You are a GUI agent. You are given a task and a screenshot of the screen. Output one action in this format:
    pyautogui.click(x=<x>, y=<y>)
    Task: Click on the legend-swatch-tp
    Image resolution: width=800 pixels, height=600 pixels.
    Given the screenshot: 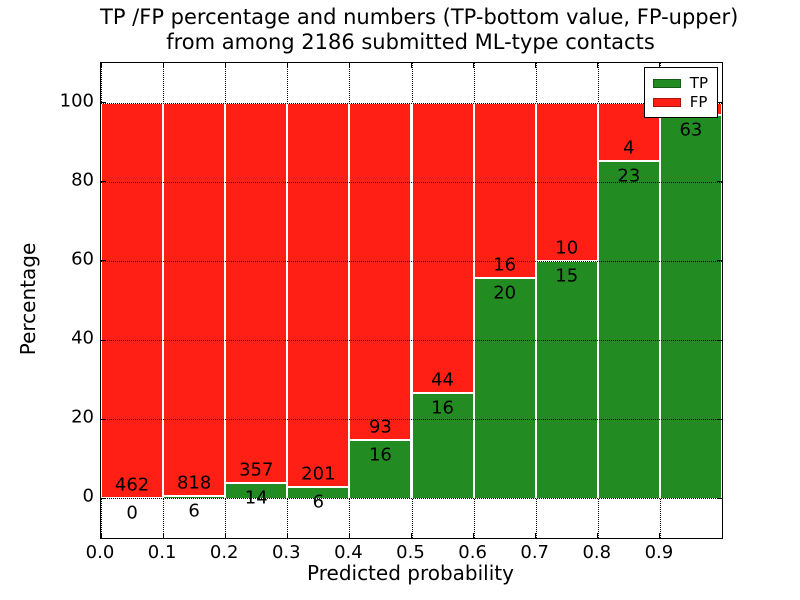 What is the action you would take?
    pyautogui.click(x=666, y=83)
    